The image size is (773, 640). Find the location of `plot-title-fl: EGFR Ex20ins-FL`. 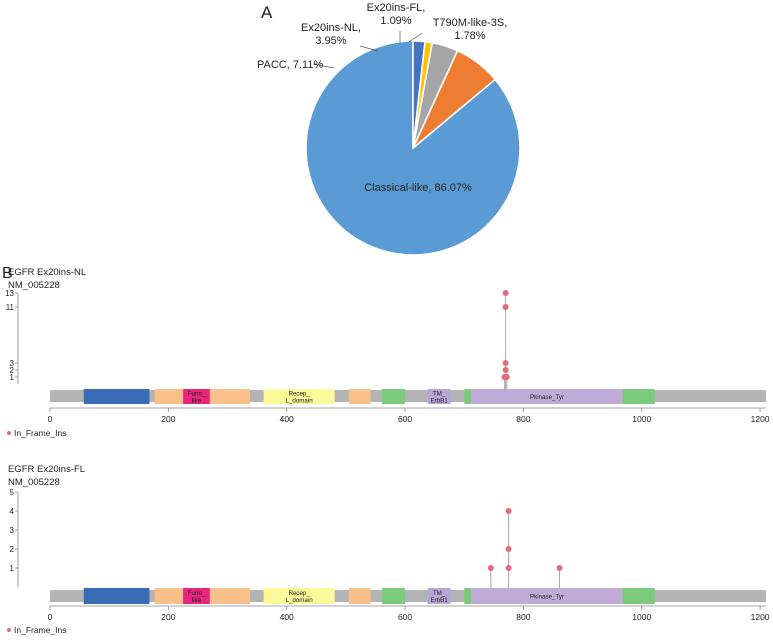

plot-title-fl: EGFR Ex20ins-FL is located at coordinates (46, 469).